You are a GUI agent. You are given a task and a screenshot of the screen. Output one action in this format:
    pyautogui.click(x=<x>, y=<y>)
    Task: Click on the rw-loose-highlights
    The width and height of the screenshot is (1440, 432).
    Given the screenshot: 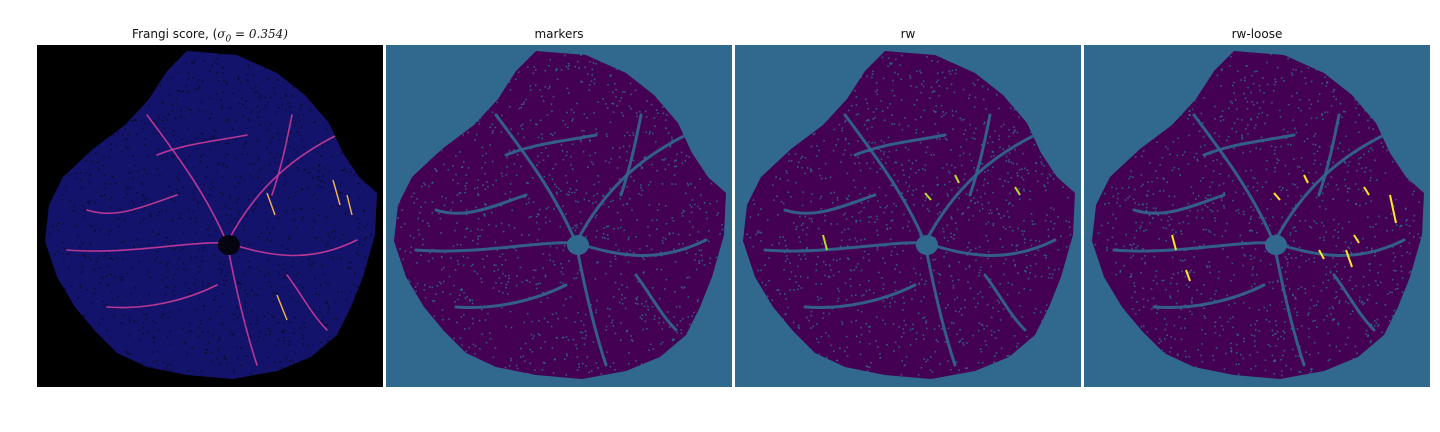 What is the action you would take?
    pyautogui.click(x=1284, y=228)
    